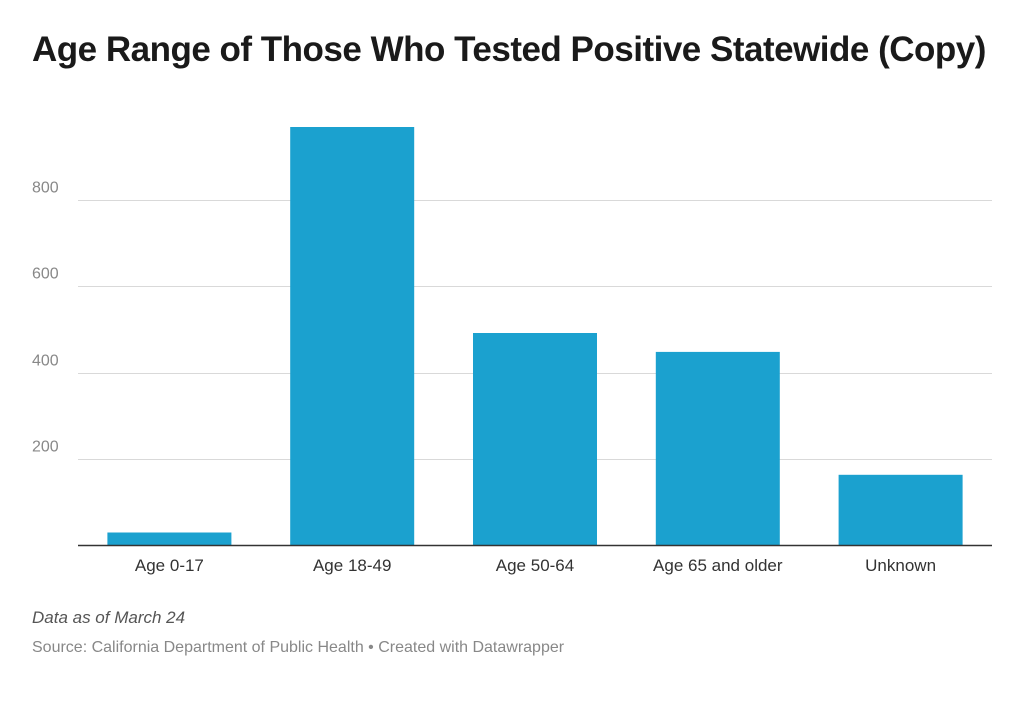  I want to click on x-tick-label: Unknown, so click(900, 565).